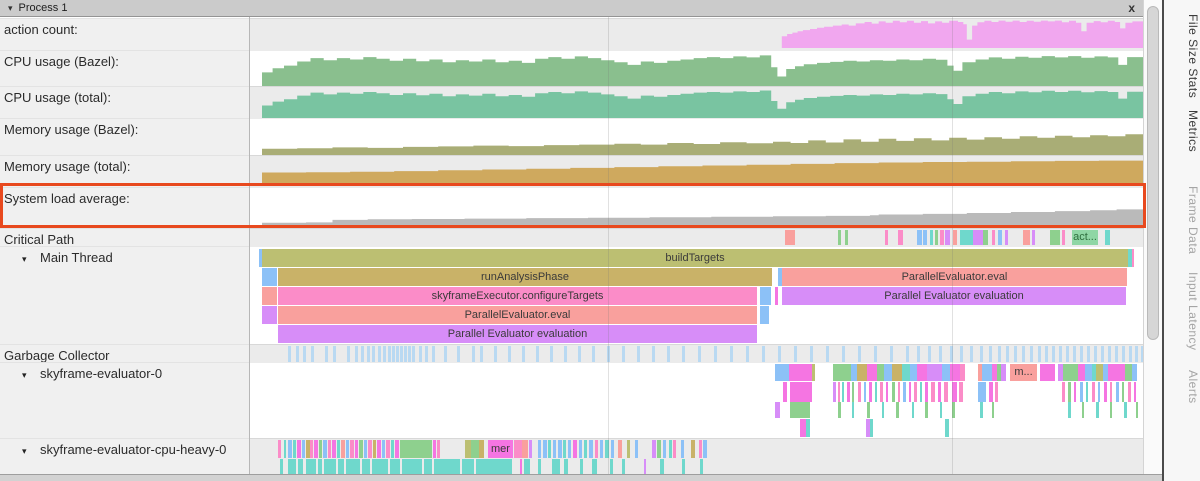  Describe the element at coordinates (571, 8) in the screenshot. I see `process-header: ▾ Process 1 x` at that location.